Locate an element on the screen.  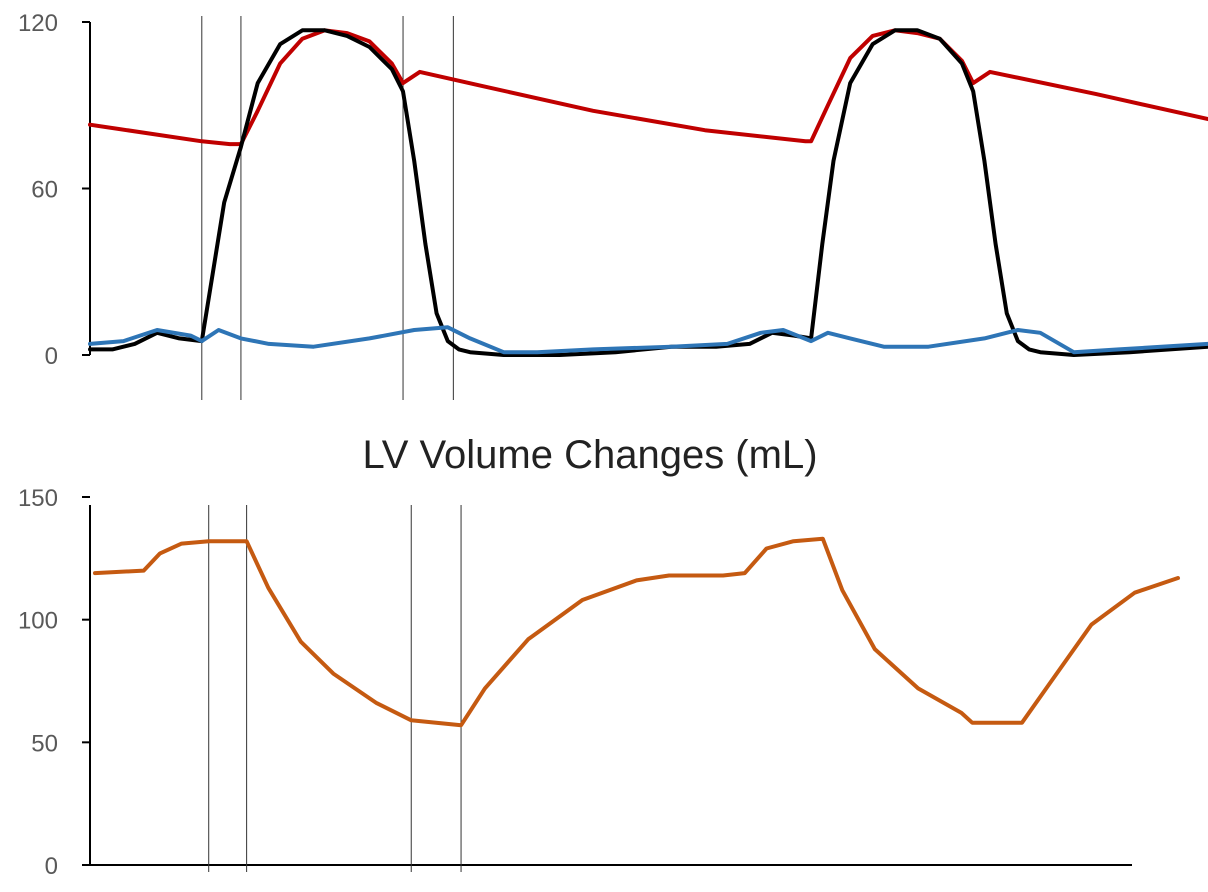
volume-y-tick-label: 0 is located at coordinates (51, 866).